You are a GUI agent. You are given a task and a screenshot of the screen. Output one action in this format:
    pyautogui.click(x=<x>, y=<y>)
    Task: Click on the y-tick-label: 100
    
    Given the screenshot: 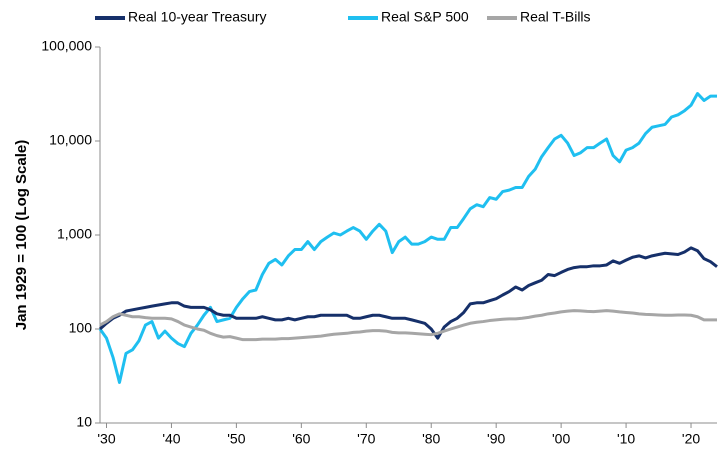 What is the action you would take?
    pyautogui.click(x=81, y=328)
    